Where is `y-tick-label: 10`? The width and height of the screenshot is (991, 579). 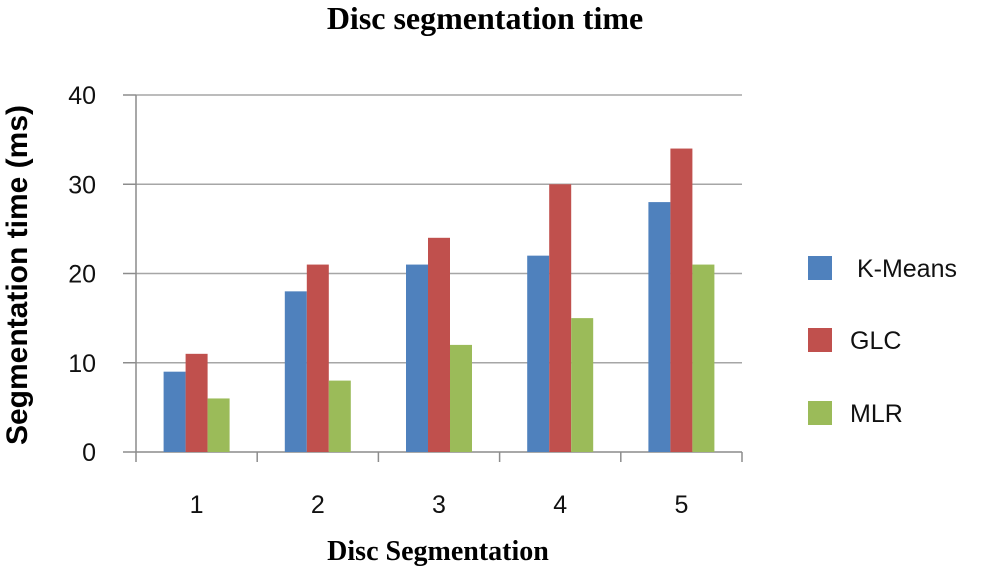 y-tick-label: 10 is located at coordinates (82, 364).